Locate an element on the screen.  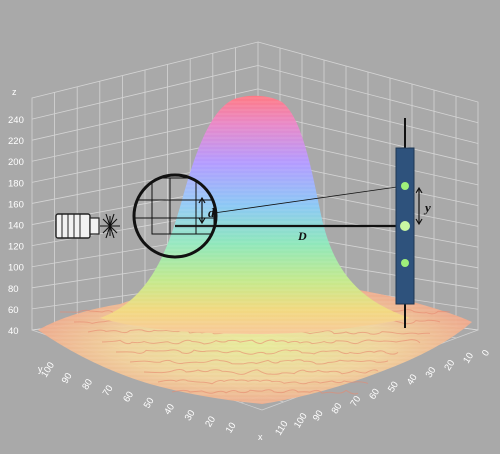
z-tick-label: 100 is located at coordinates (16, 268).